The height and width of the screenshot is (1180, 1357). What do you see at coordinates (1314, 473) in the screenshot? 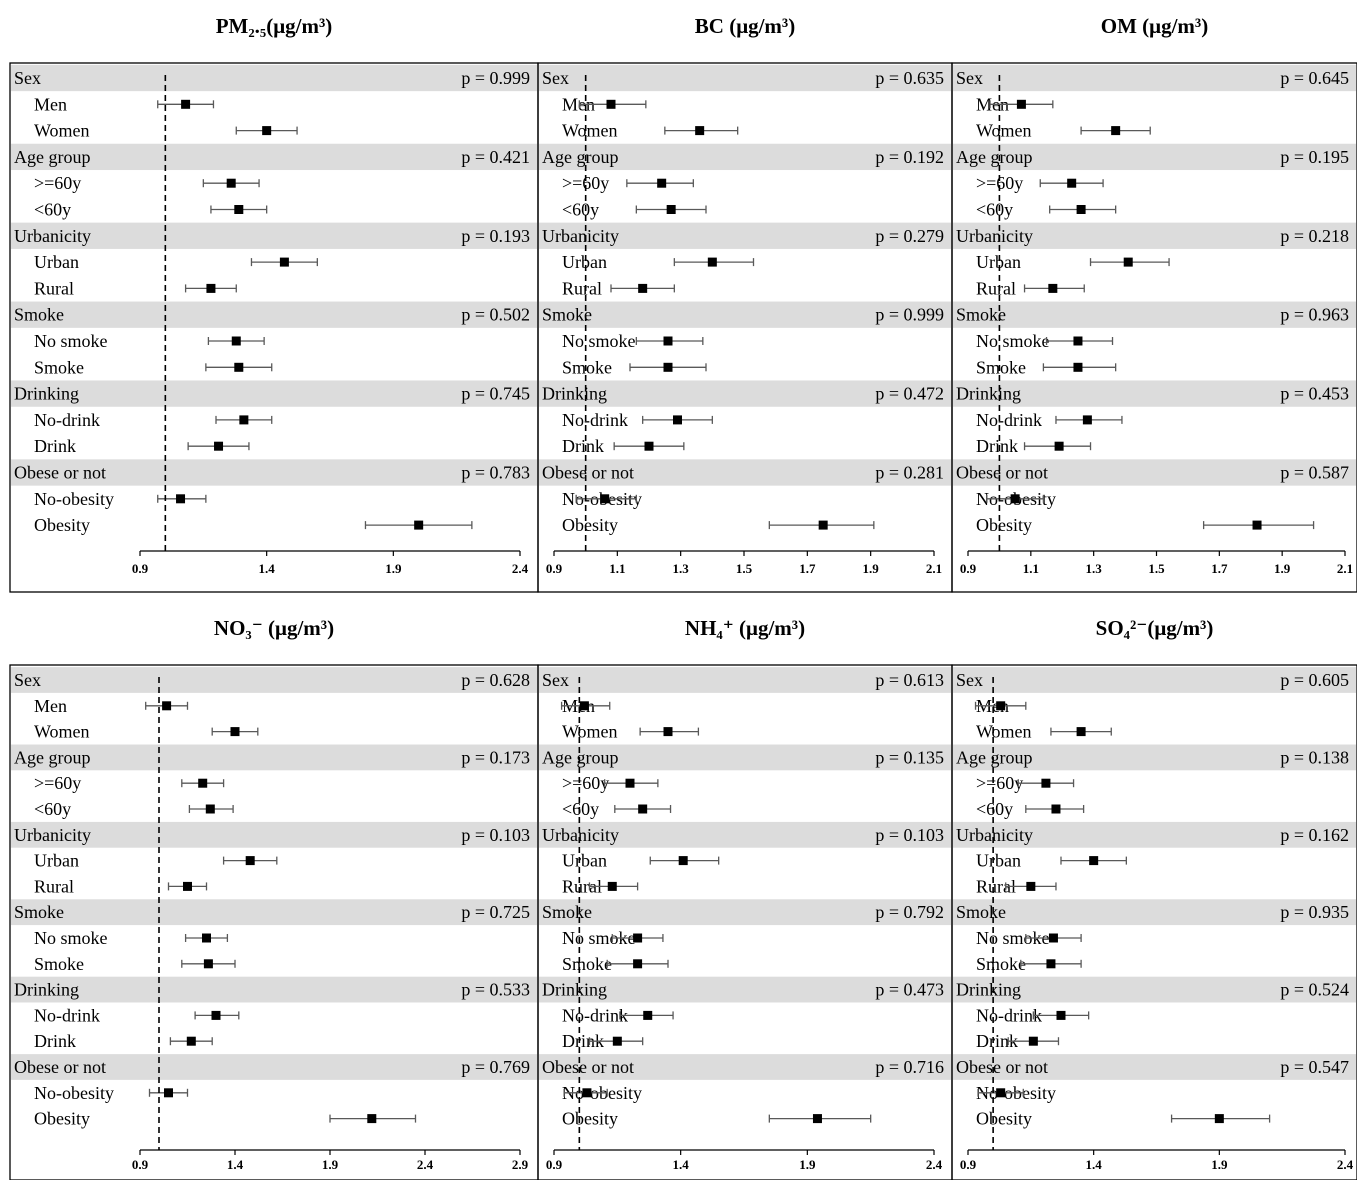
I see `p-value: p = 0.587` at bounding box center [1314, 473].